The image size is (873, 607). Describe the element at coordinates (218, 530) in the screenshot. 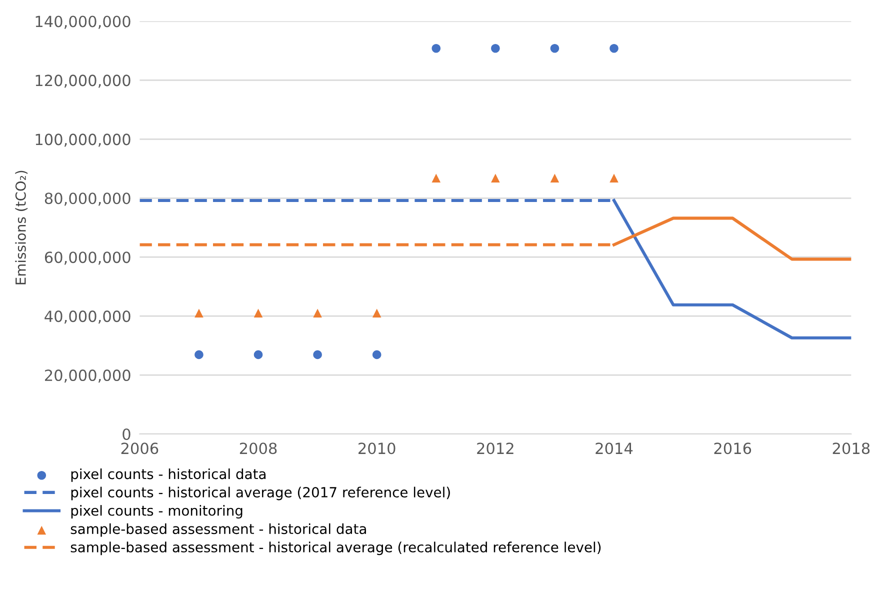

I see `legend-label: sample-based assessment - historical data` at that location.